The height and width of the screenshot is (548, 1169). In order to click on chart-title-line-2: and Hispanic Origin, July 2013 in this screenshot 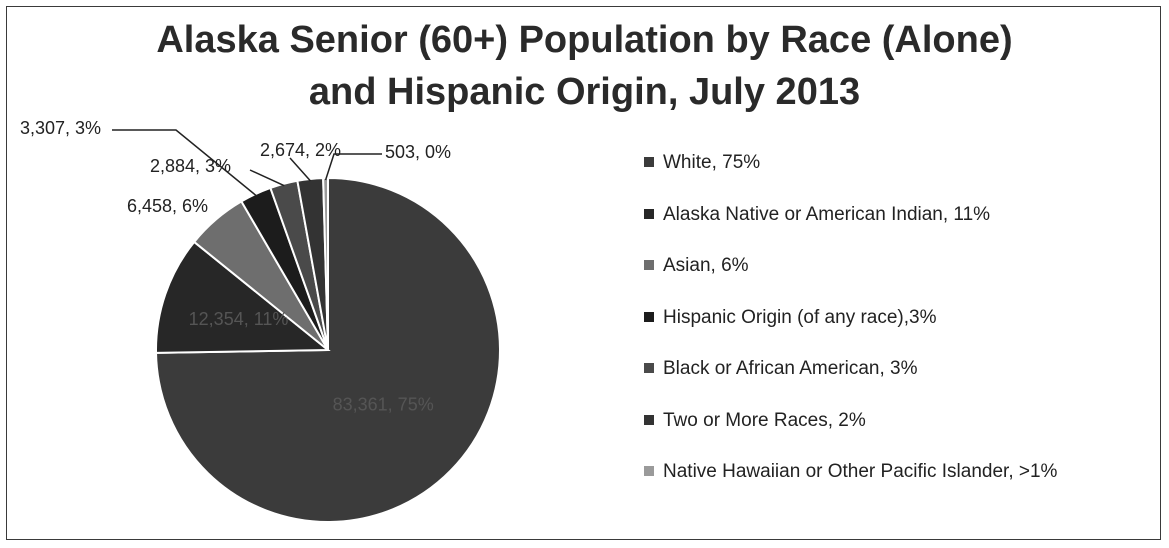, I will do `click(584, 92)`.